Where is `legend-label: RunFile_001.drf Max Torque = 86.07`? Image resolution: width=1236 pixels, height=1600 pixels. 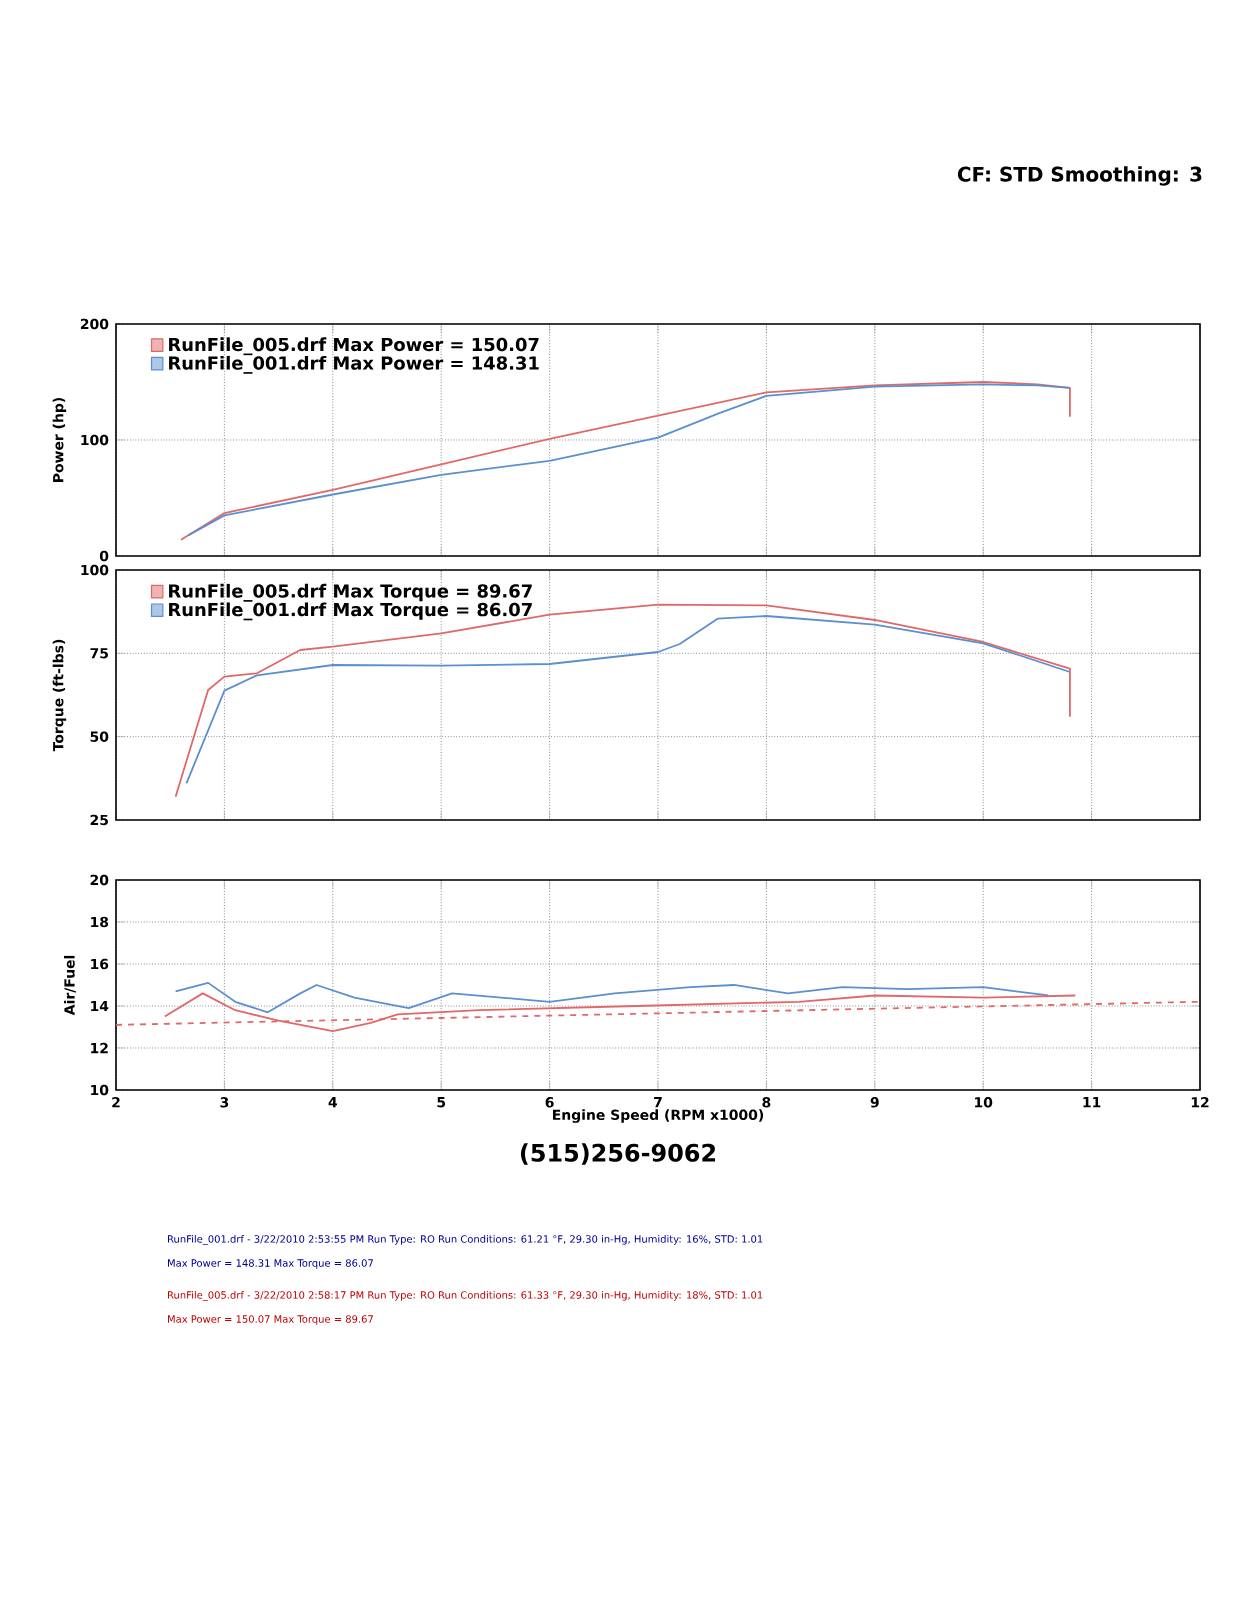 legend-label: RunFile_001.drf Max Torque = 86.07 is located at coordinates (350, 611).